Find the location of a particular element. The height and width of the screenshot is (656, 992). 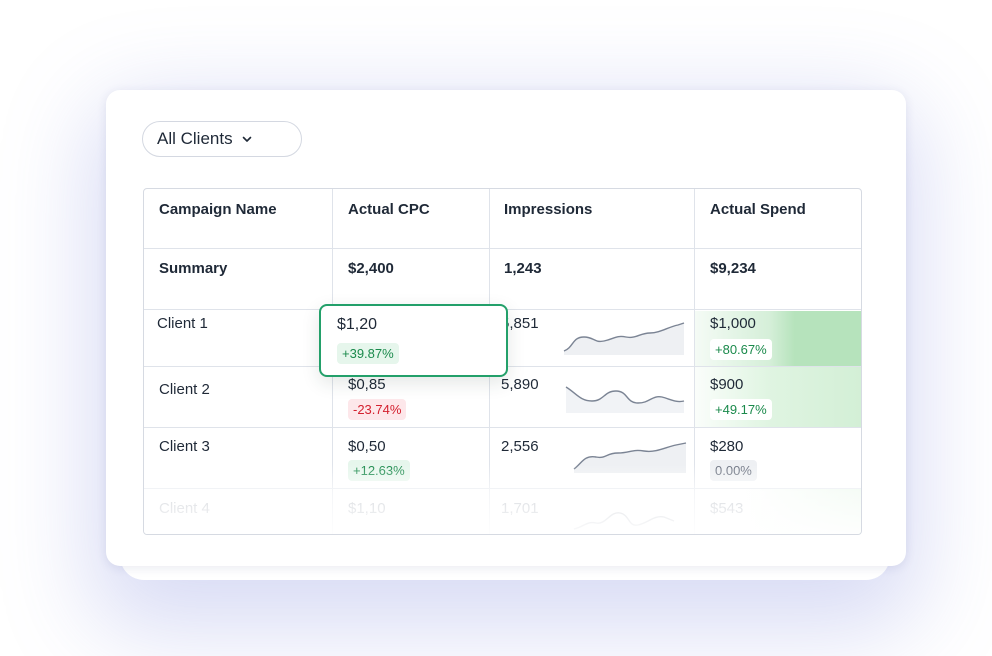

row-name-client-3: Client 3 is located at coordinates (184, 446).